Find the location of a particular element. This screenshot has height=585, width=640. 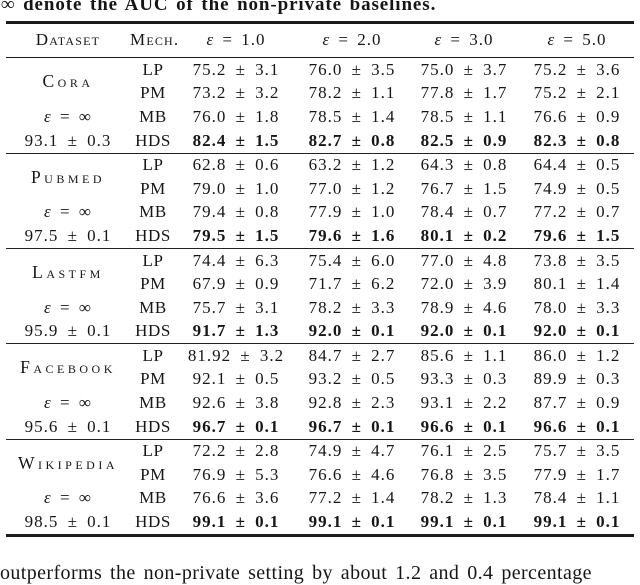

auc-value: 80.1 ± 0.2 is located at coordinates (464, 235).